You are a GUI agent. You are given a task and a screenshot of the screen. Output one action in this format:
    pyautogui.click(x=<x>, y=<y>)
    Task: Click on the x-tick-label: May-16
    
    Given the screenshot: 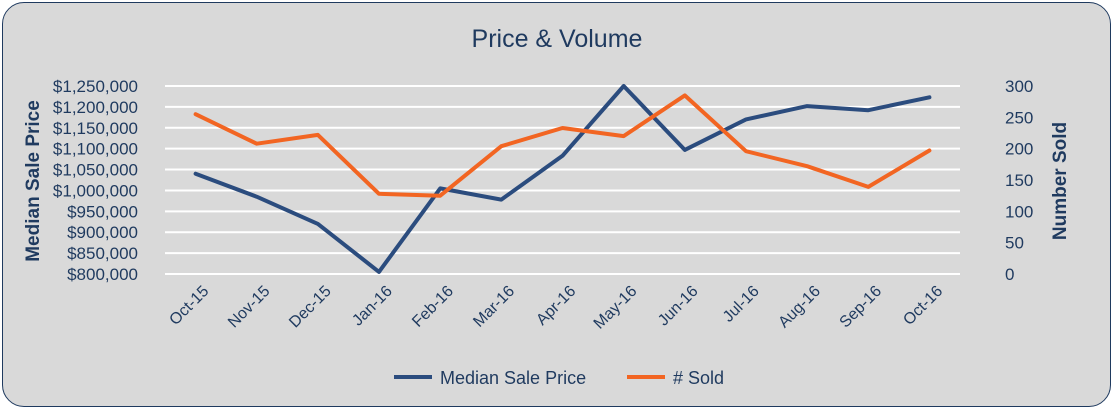 What is the action you would take?
    pyautogui.click(x=616, y=308)
    